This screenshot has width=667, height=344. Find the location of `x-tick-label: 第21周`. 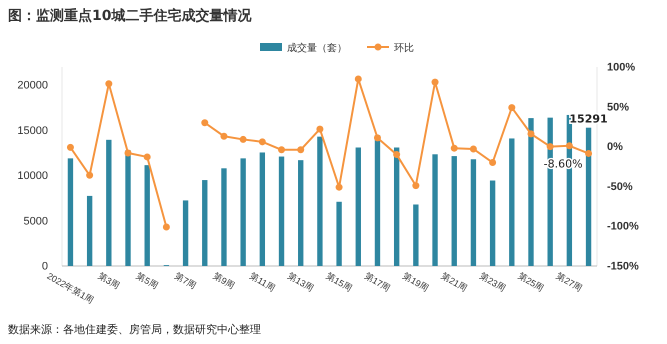

x-tick-label: 第21周 is located at coordinates (454, 282).